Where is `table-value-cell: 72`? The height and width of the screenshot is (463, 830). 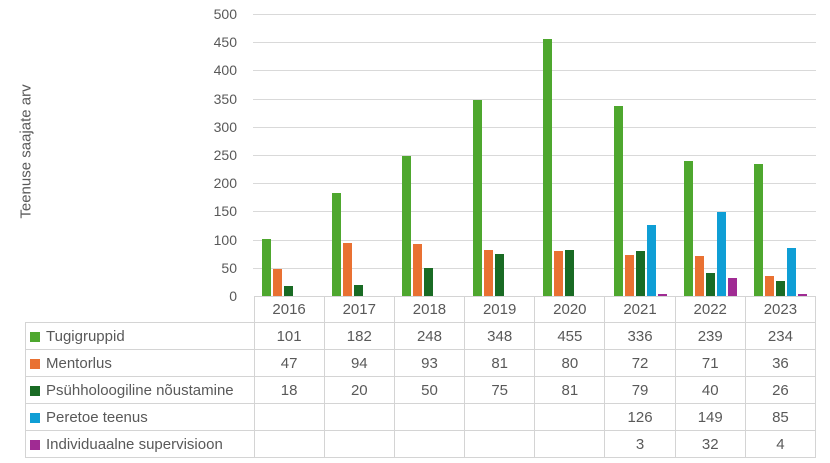
table-value-cell: 72 is located at coordinates (640, 363).